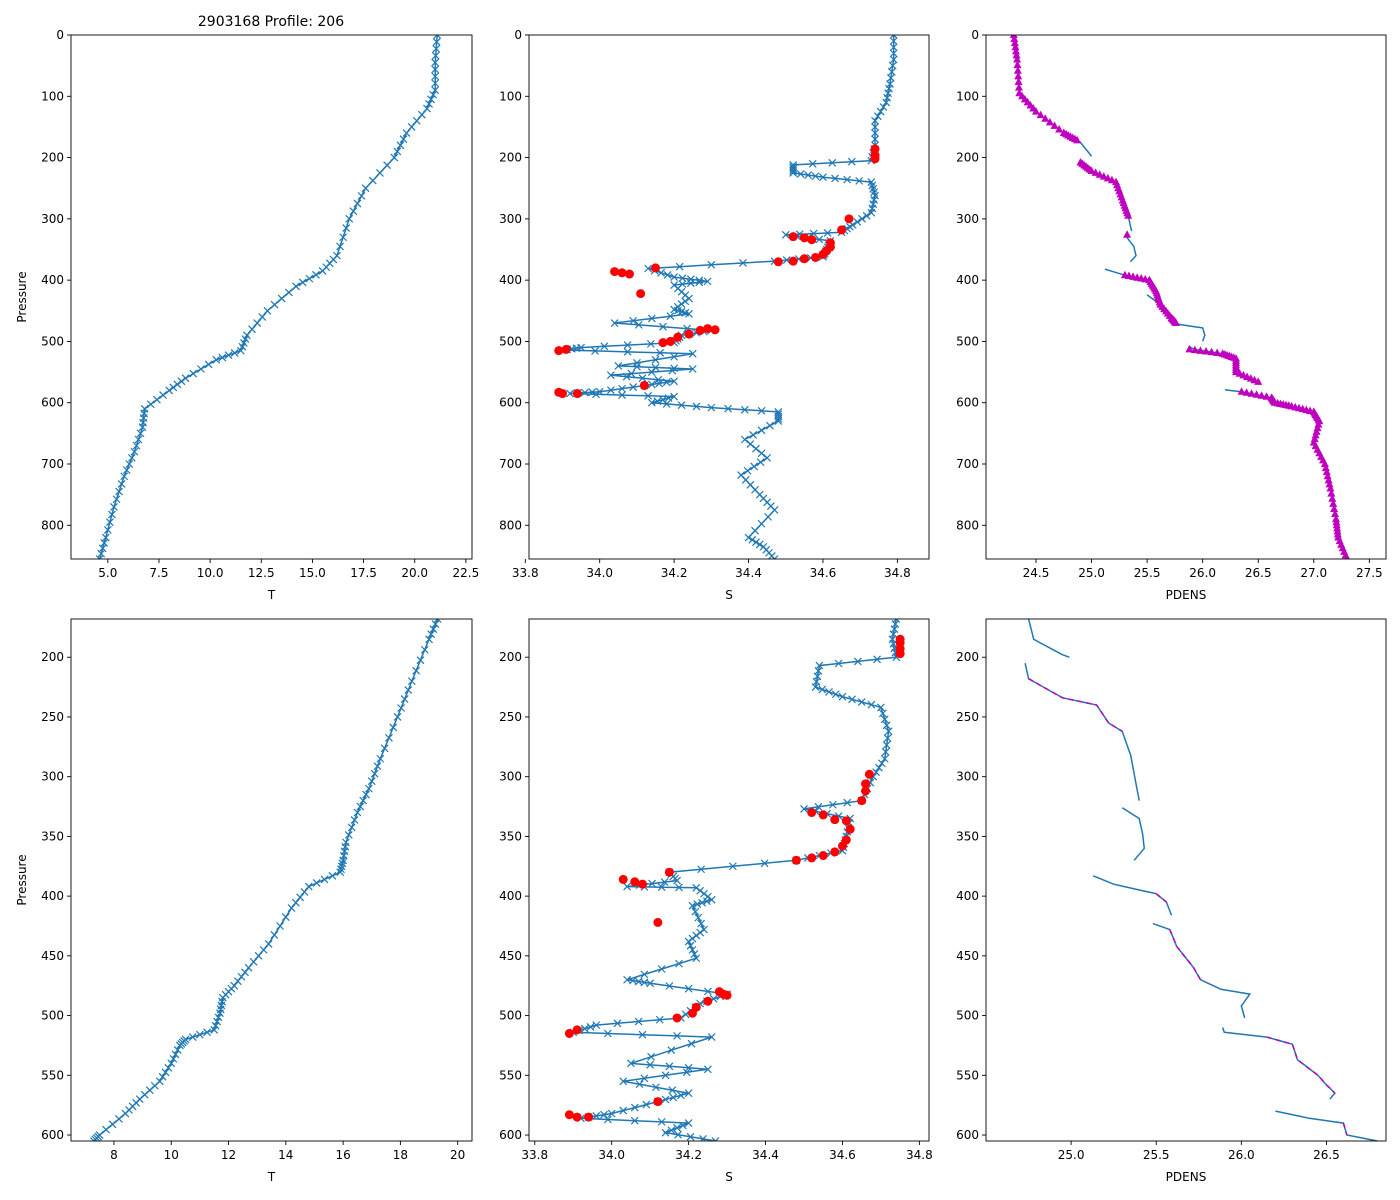  What do you see at coordinates (271, 22) in the screenshot?
I see `figure-title: 2903168 Profile: 206` at bounding box center [271, 22].